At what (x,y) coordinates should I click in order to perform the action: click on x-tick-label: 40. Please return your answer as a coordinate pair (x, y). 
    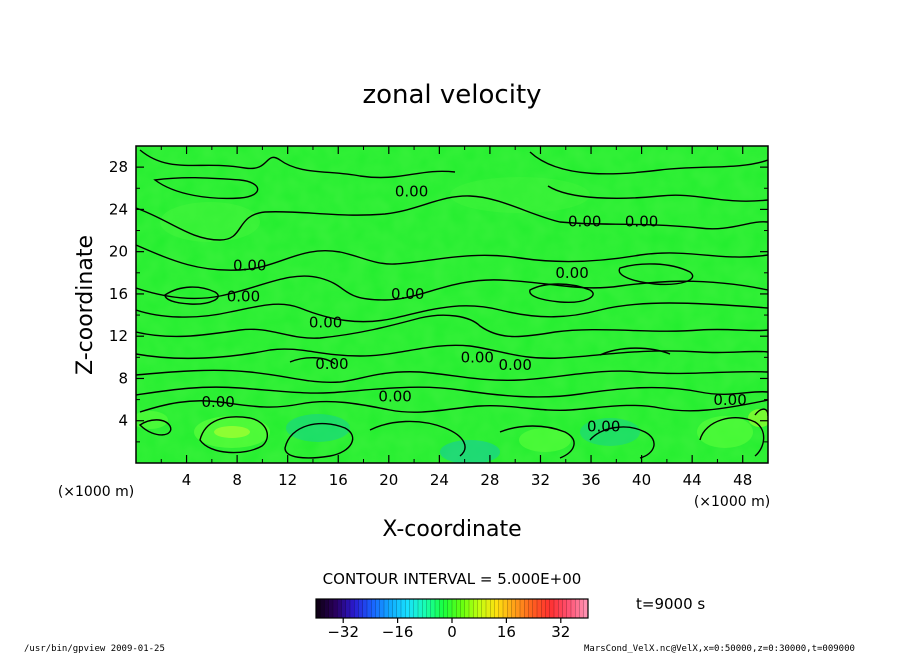
    Looking at the image, I should click on (641, 480).